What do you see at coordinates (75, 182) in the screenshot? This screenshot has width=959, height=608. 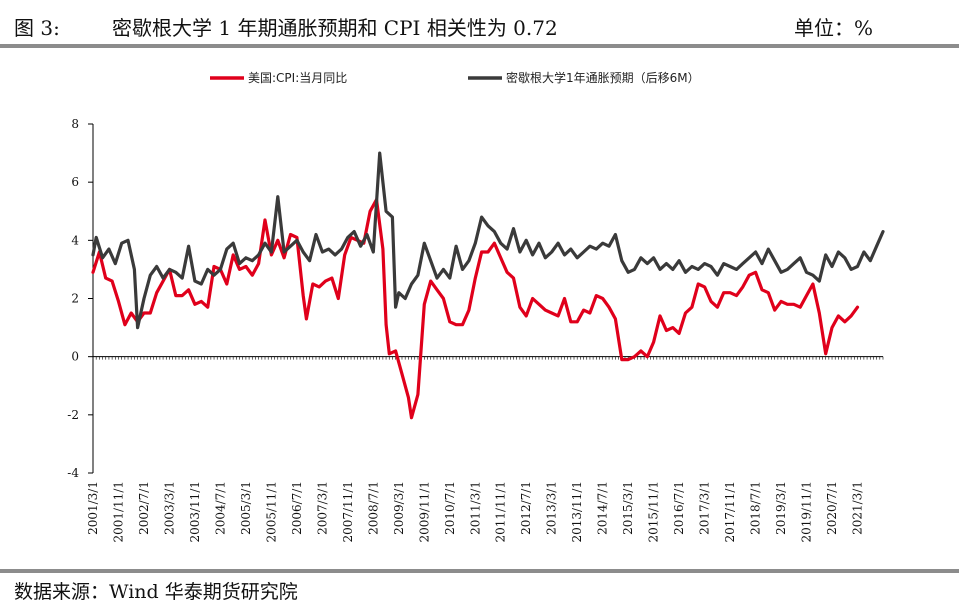 I see `y-tick-label: 6` at bounding box center [75, 182].